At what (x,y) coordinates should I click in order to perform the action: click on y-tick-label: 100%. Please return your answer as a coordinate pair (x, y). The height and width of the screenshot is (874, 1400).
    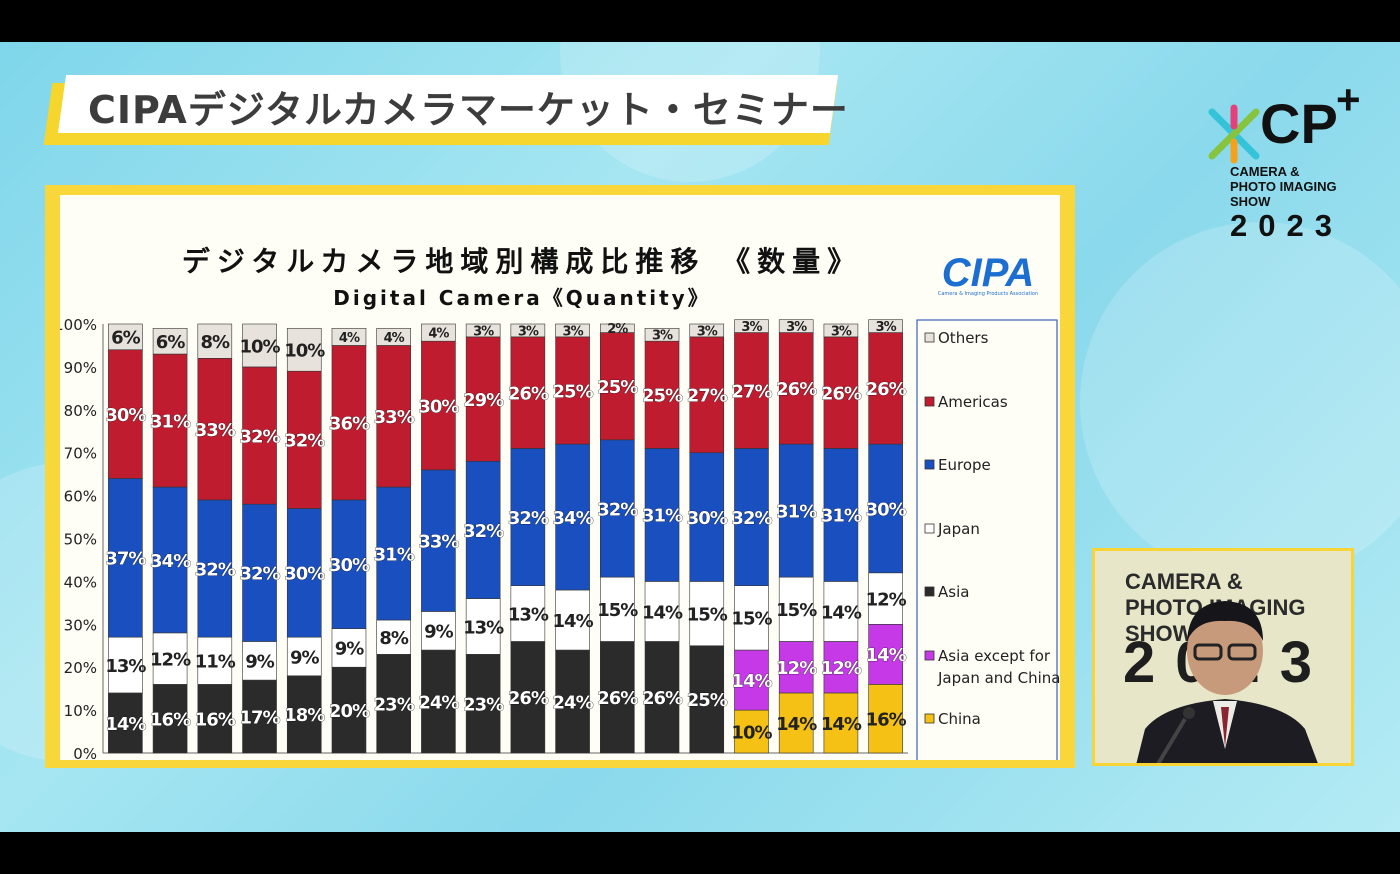
    Looking at the image, I should click on (78, 325).